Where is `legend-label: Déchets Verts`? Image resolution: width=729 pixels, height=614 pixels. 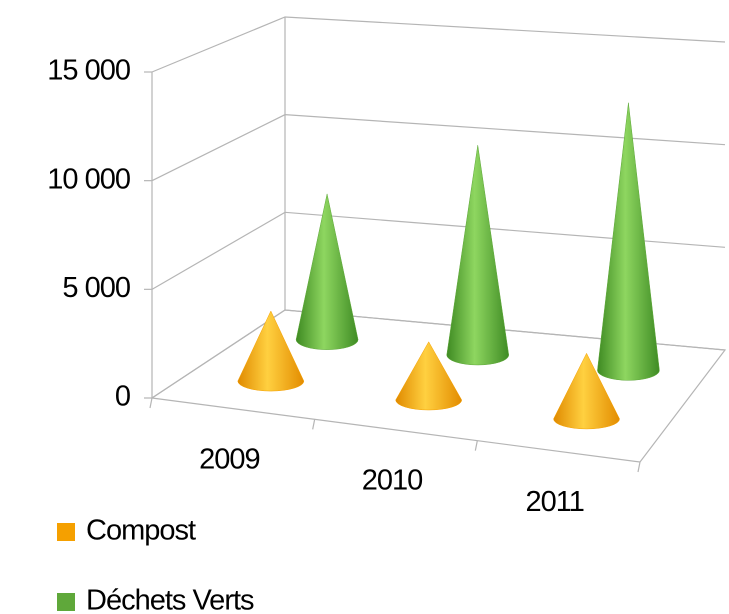 legend-label: Déchets Verts is located at coordinates (170, 599).